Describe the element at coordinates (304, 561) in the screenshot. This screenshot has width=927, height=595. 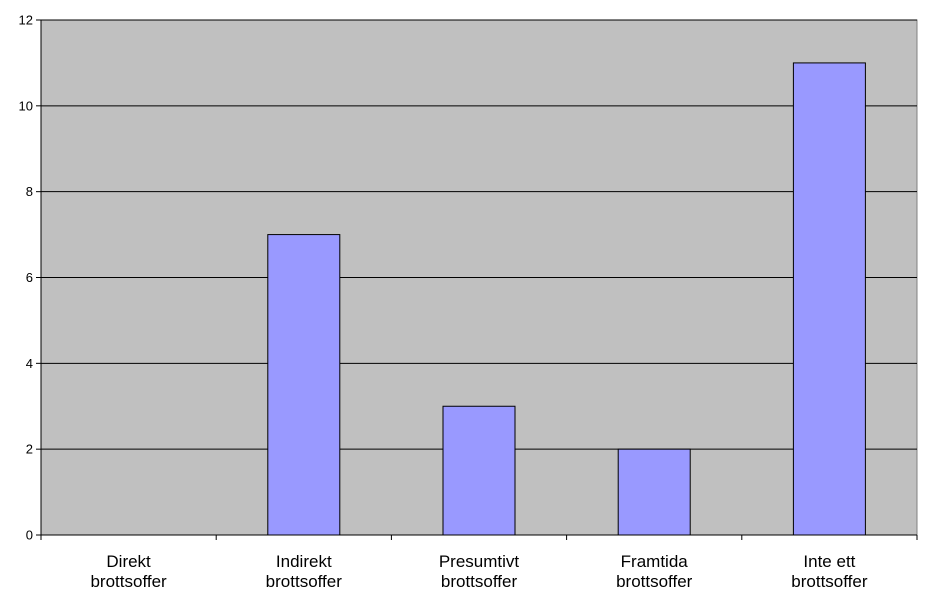
I see `x-category-label: Indirekt` at that location.